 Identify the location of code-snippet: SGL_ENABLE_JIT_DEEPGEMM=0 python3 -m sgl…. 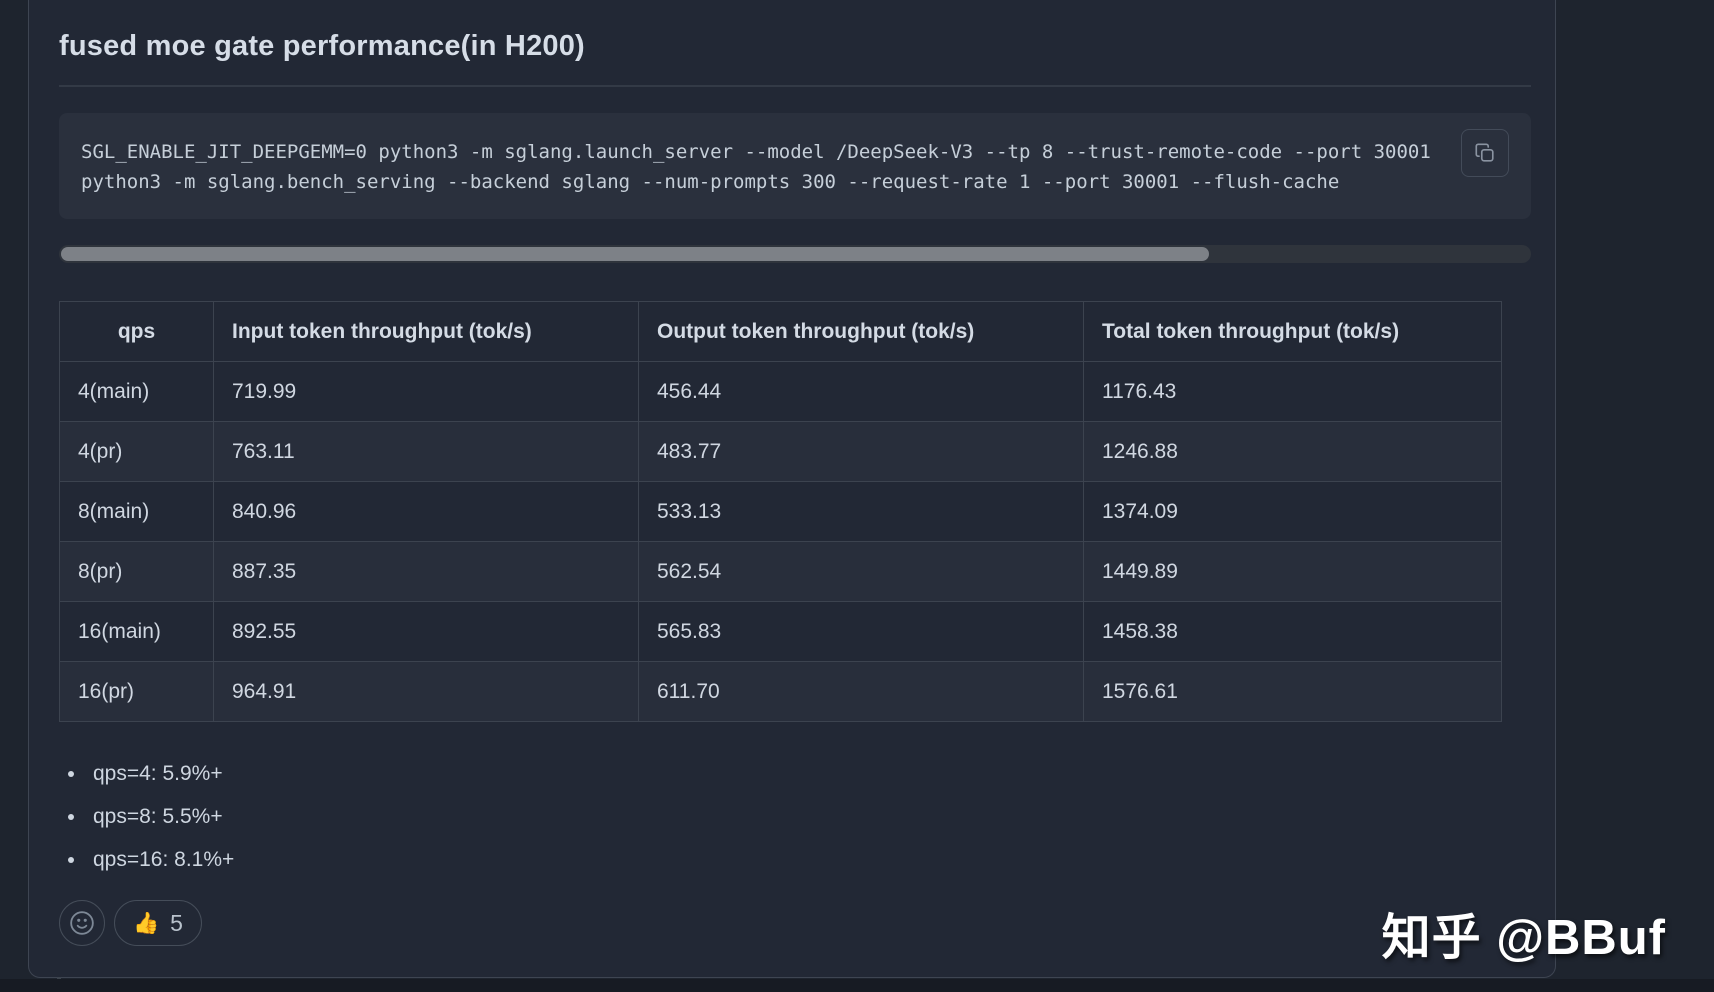
(806, 167).